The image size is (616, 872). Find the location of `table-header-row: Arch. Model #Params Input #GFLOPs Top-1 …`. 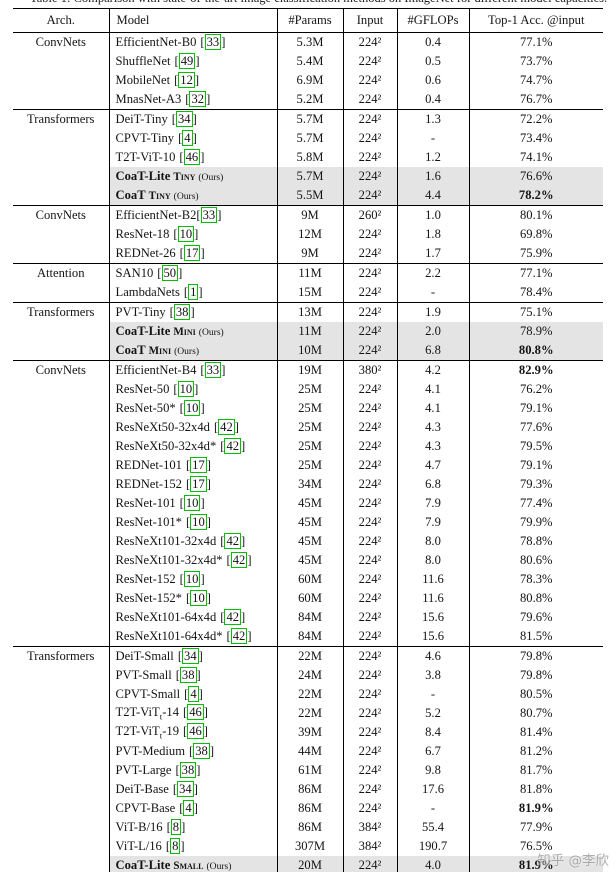

table-header-row: Arch. Model #Params Input #GFLOPs Top-1 … is located at coordinates (308, 20).